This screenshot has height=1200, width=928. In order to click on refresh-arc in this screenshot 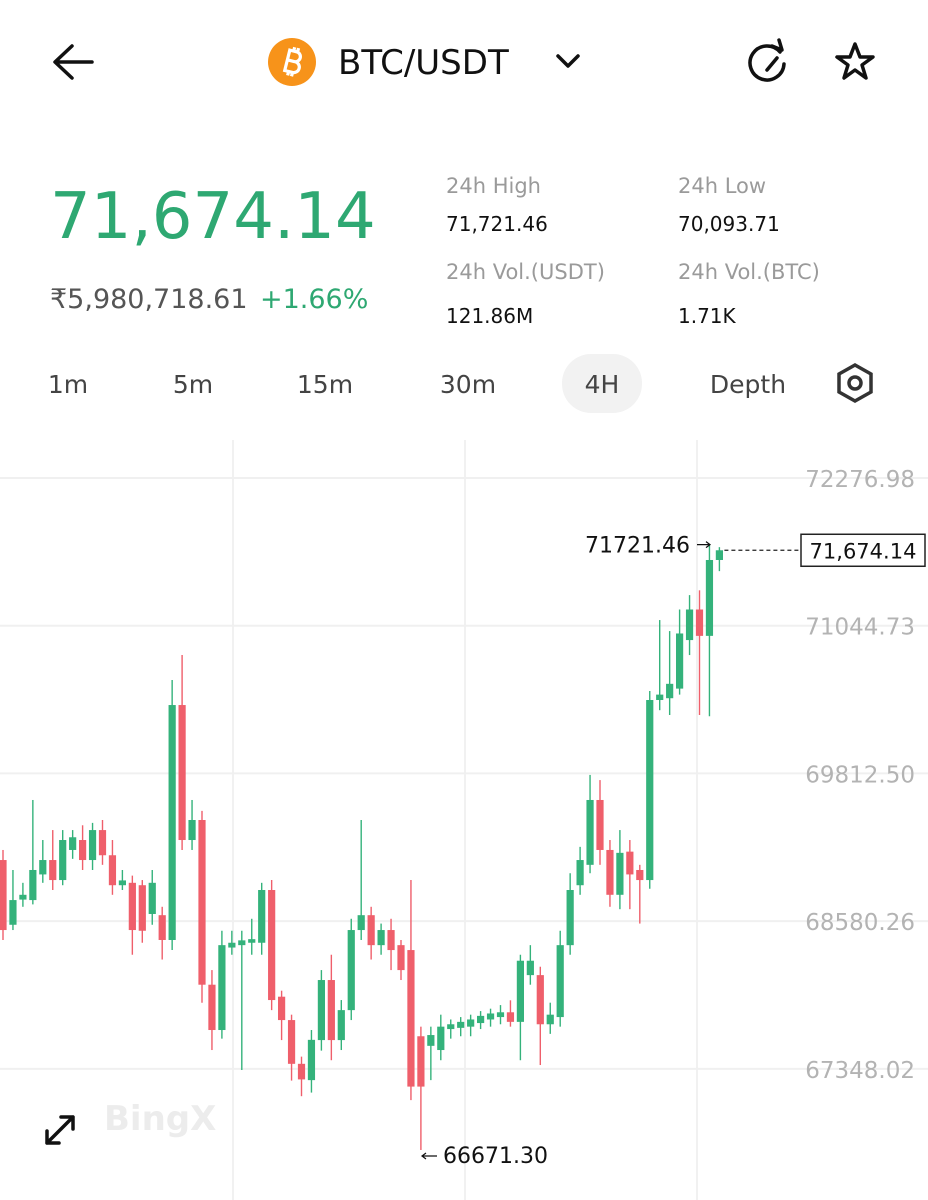, I will do `click(767, 63)`.